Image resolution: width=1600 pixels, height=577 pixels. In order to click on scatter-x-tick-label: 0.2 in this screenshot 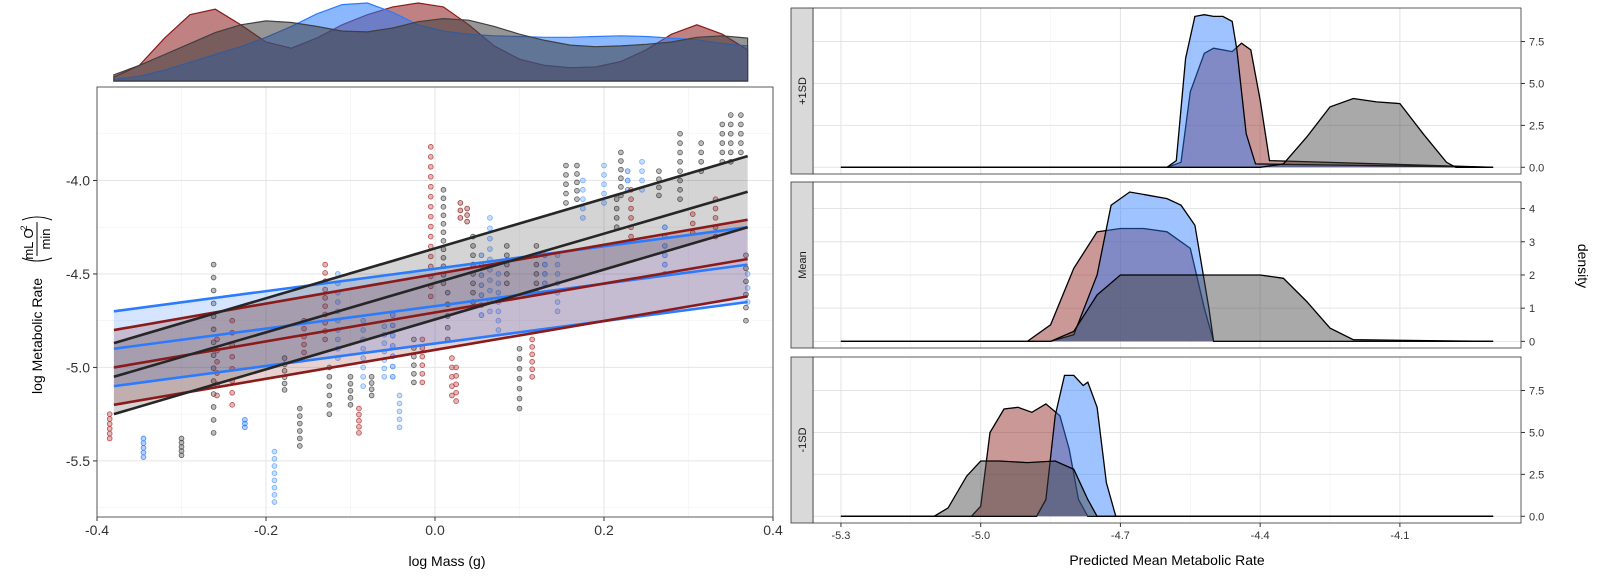, I will do `click(604, 530)`.